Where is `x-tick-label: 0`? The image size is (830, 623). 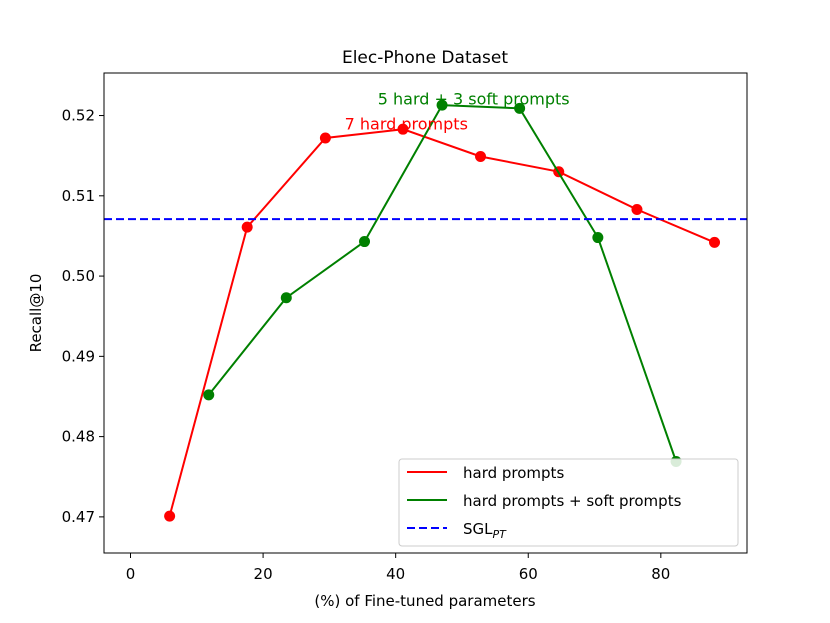
x-tick-label: 0 is located at coordinates (131, 574).